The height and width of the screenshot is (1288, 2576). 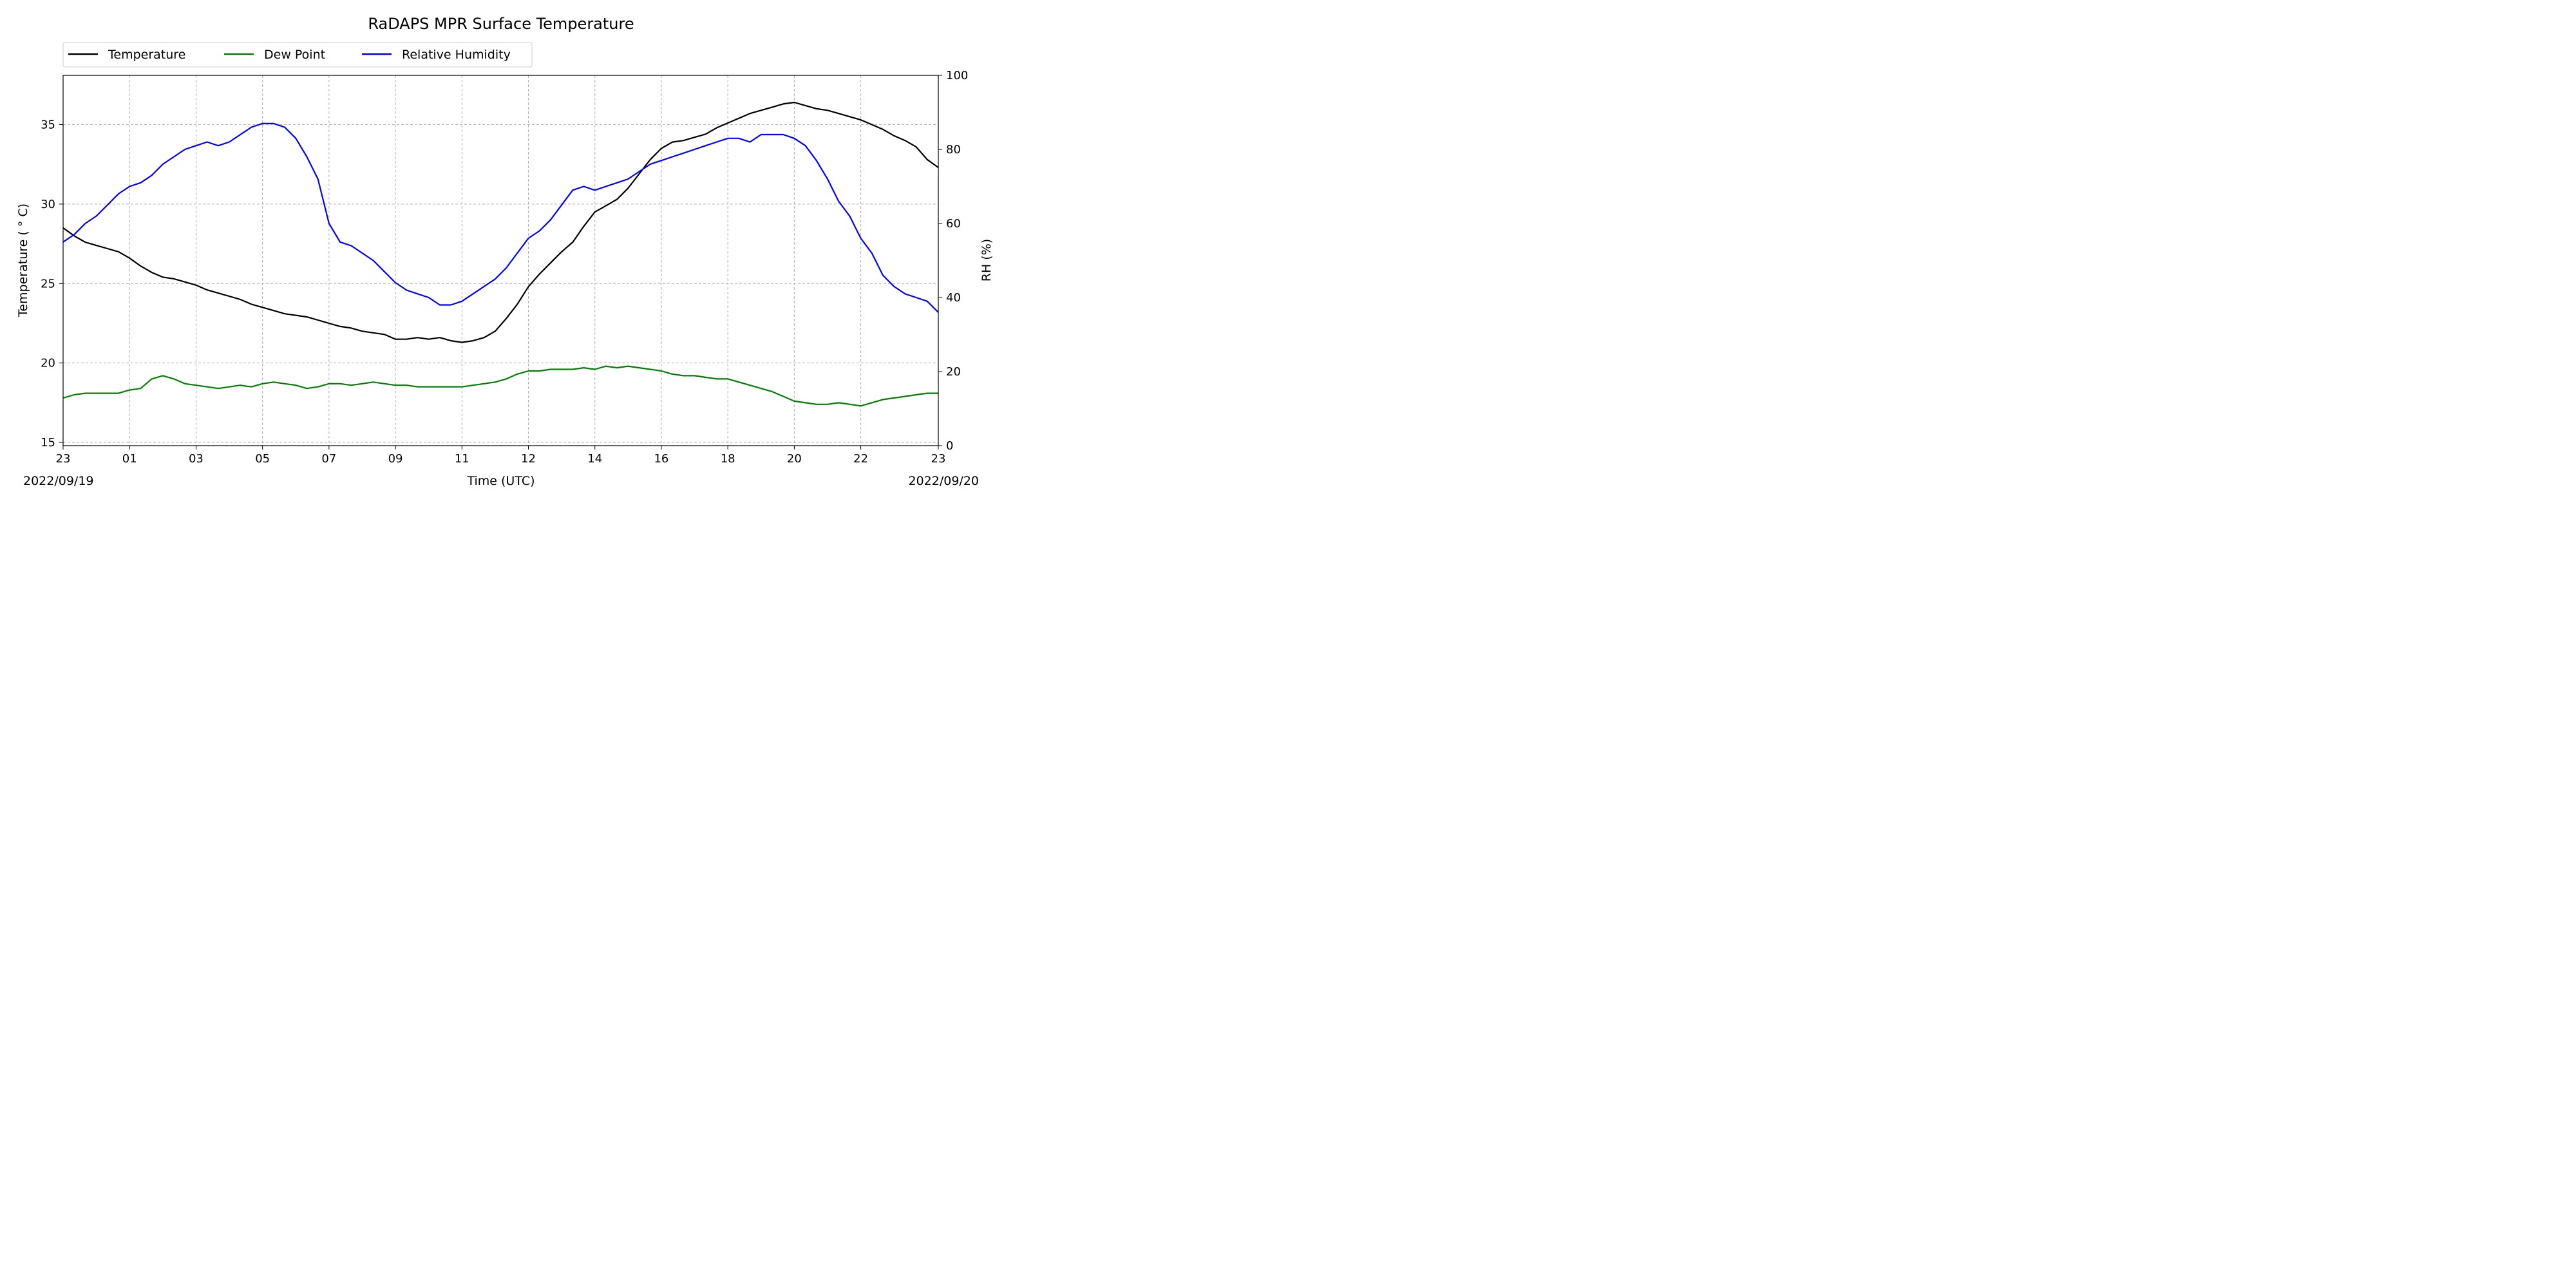 I want to click on legend-box, so click(x=297, y=55).